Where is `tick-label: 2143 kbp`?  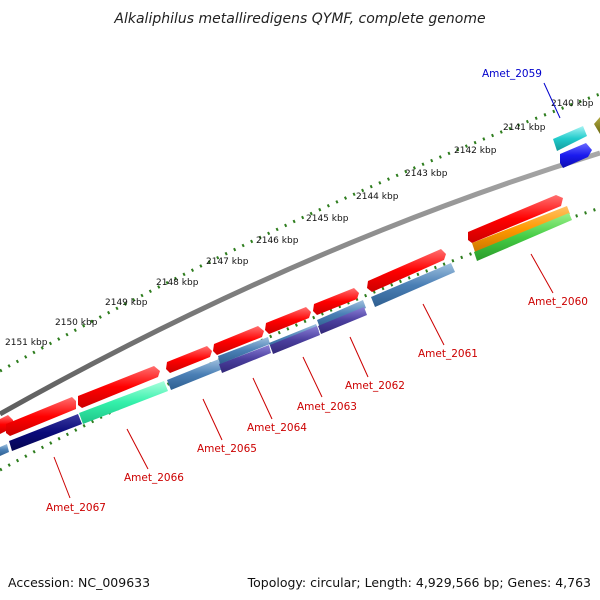 tick-label: 2143 kbp is located at coordinates (426, 174).